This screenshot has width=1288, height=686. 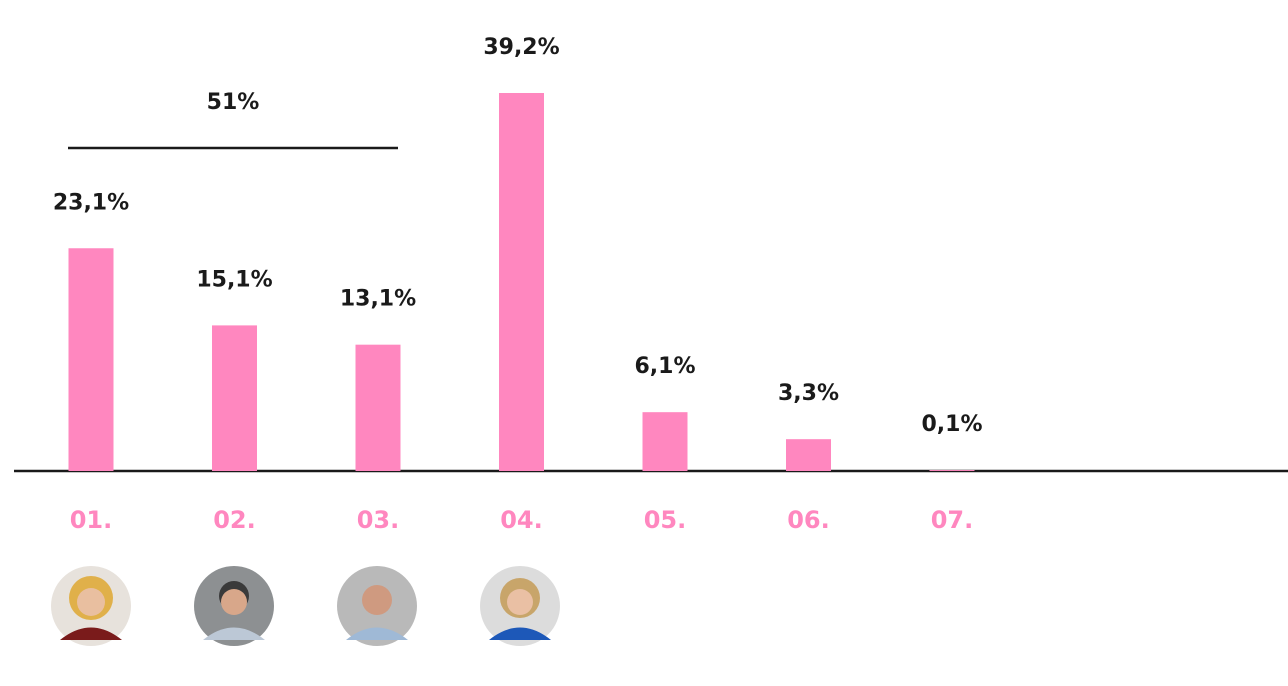 What do you see at coordinates (951, 424) in the screenshot?
I see `value-label: 0,1%` at bounding box center [951, 424].